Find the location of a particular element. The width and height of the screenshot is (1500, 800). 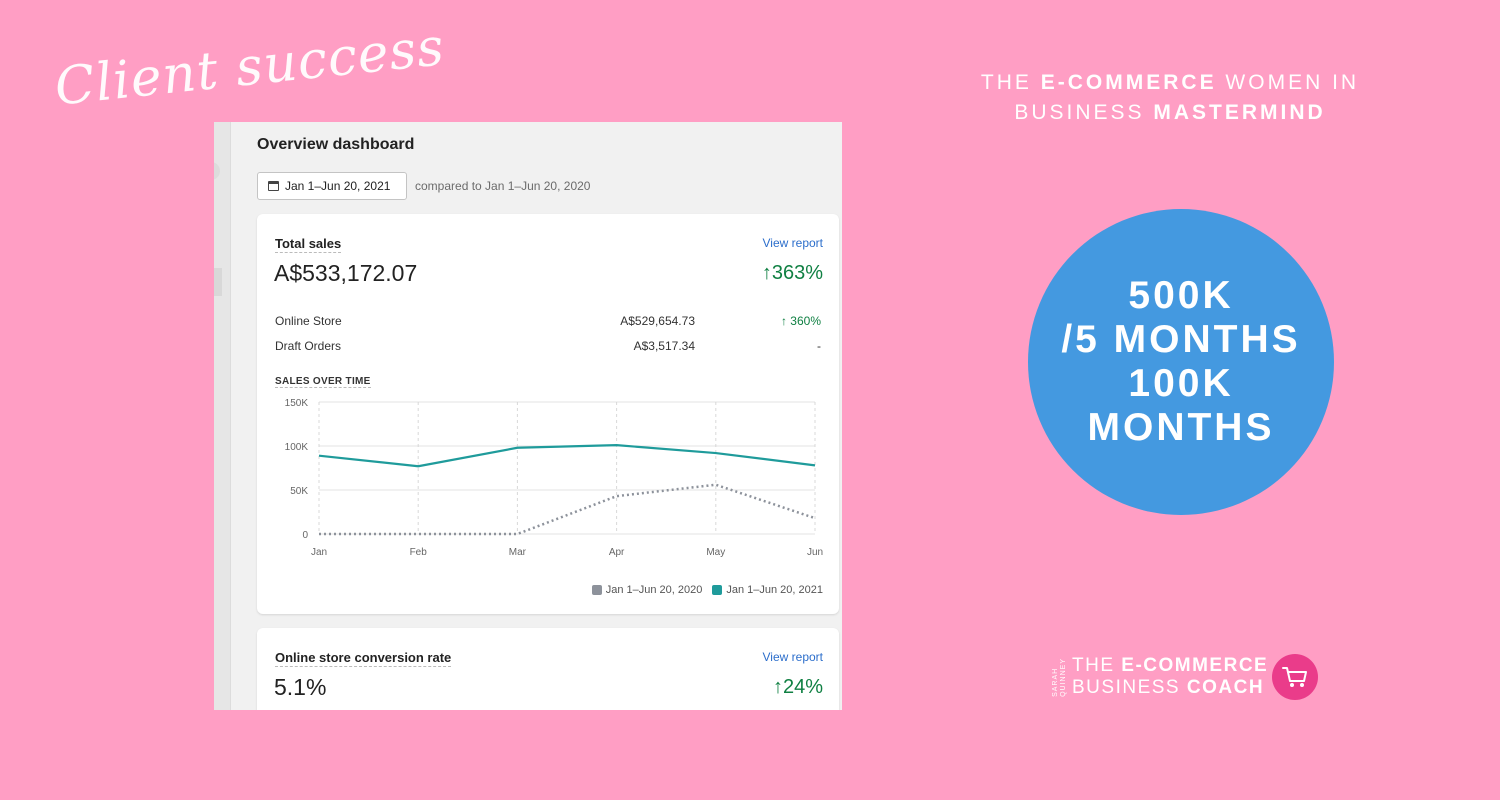

sidebar-toggle is located at coordinates (217, 171).